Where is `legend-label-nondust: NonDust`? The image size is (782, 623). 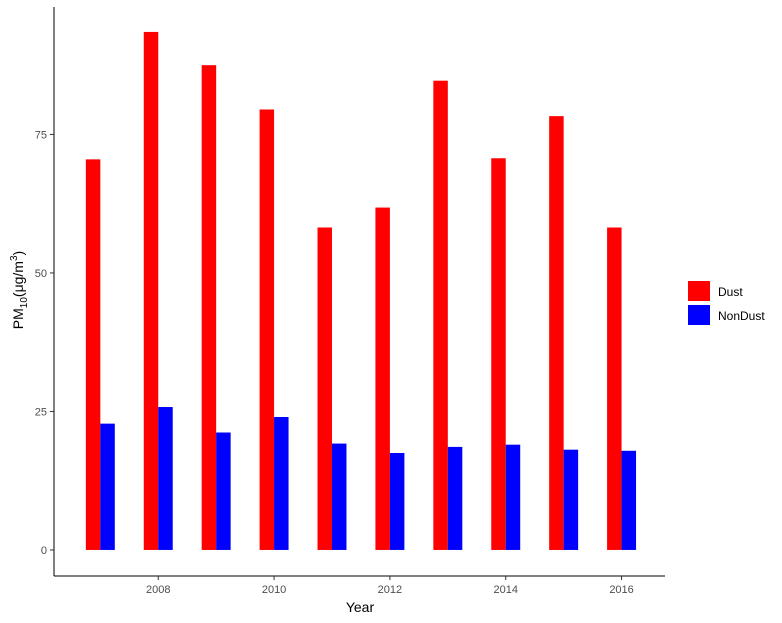
legend-label-nondust: NonDust is located at coordinates (741, 316).